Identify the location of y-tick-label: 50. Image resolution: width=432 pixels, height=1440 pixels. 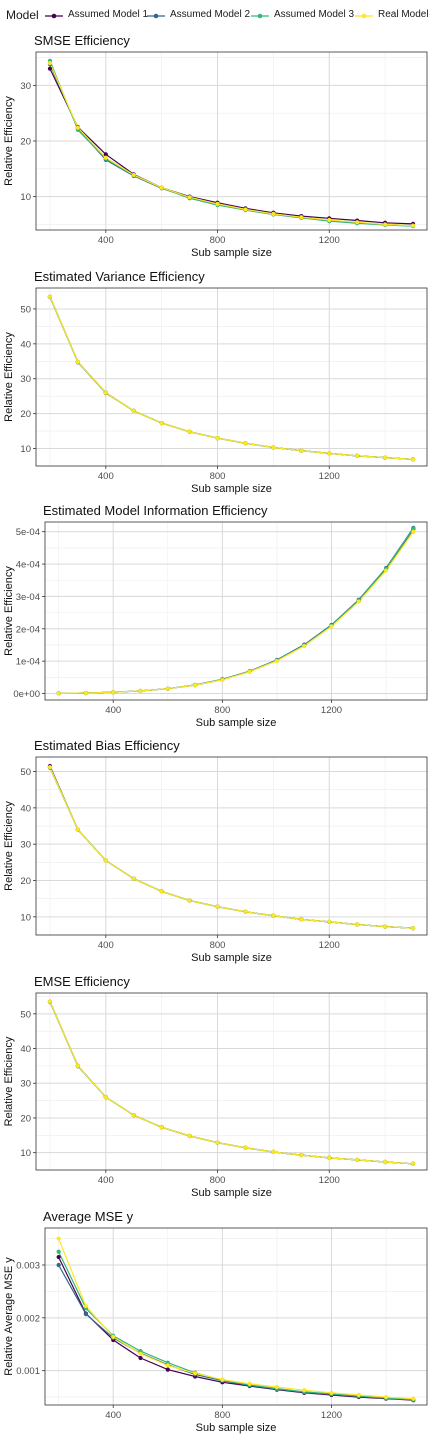
(25, 1014).